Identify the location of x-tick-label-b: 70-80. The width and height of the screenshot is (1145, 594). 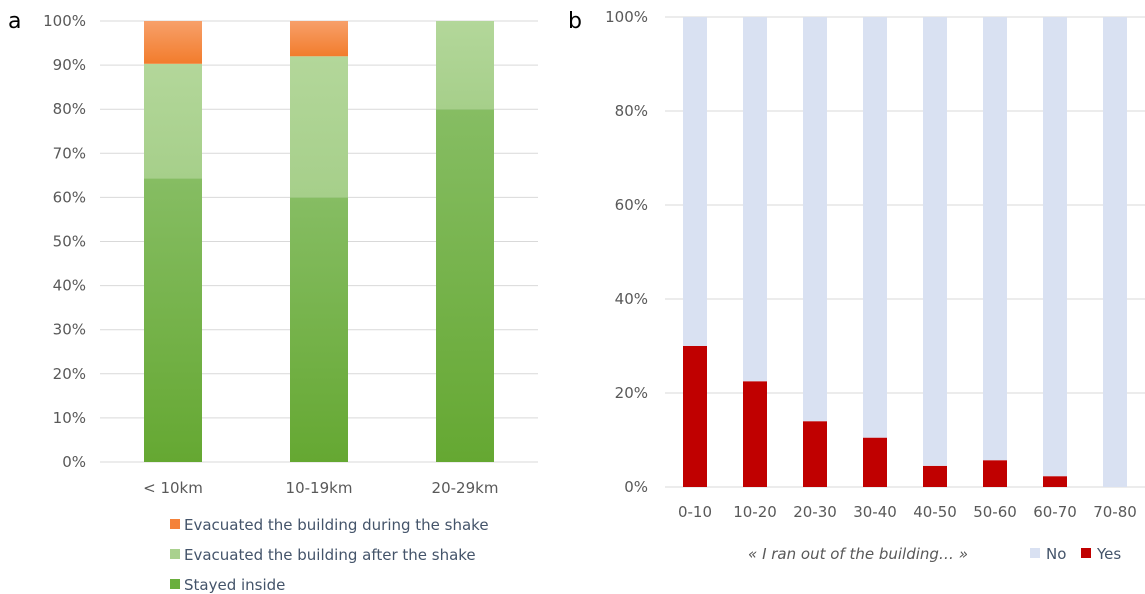
(1115, 512).